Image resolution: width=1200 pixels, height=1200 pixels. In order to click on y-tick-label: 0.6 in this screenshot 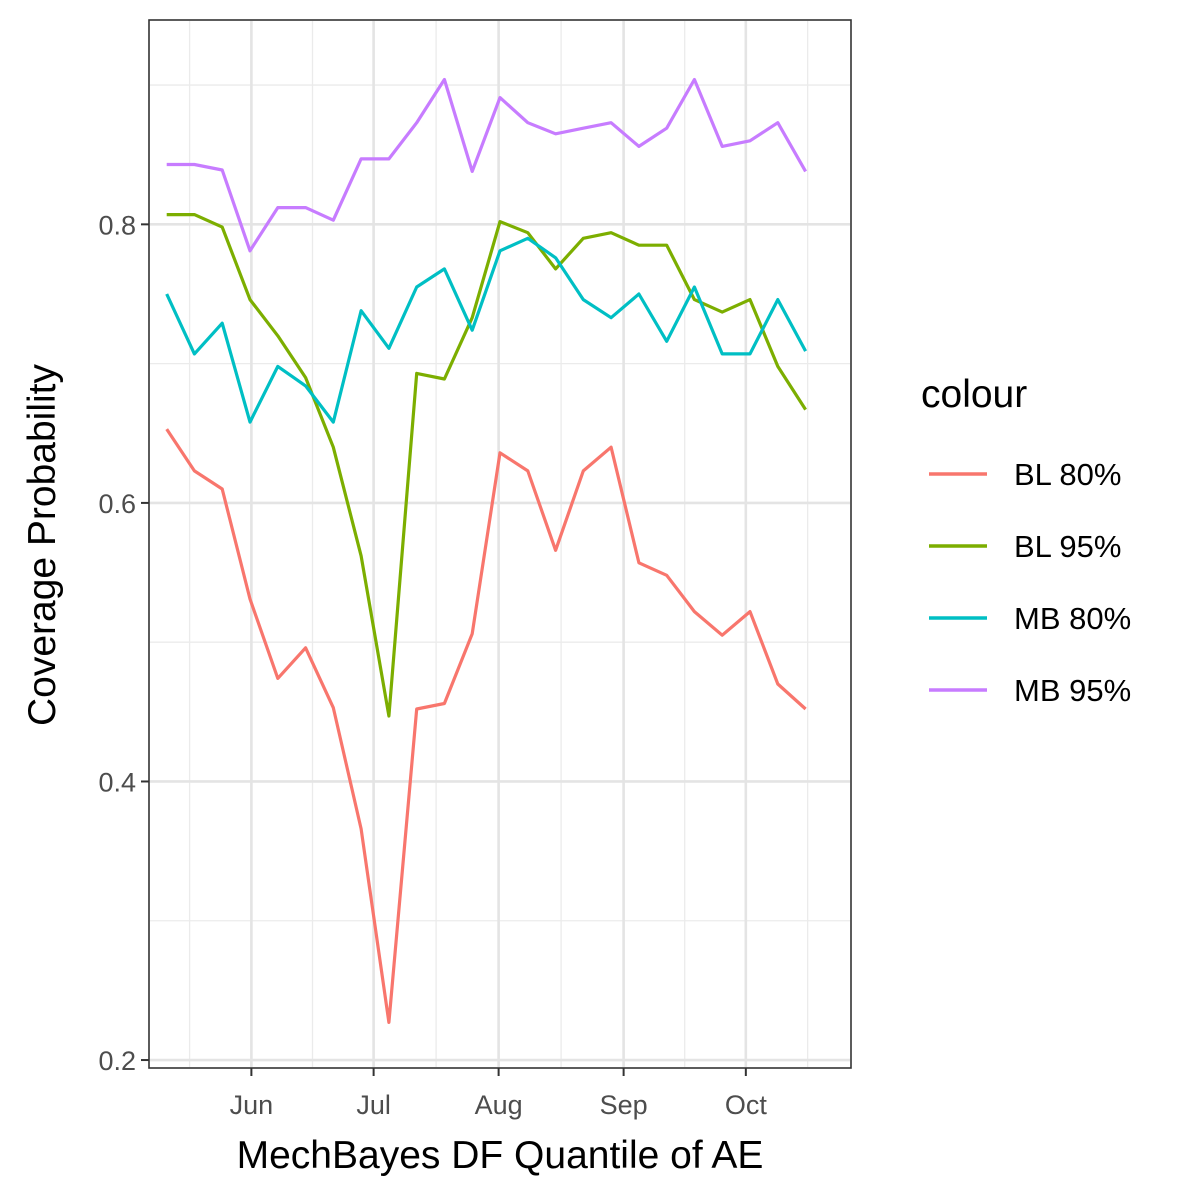, I will do `click(117, 504)`.